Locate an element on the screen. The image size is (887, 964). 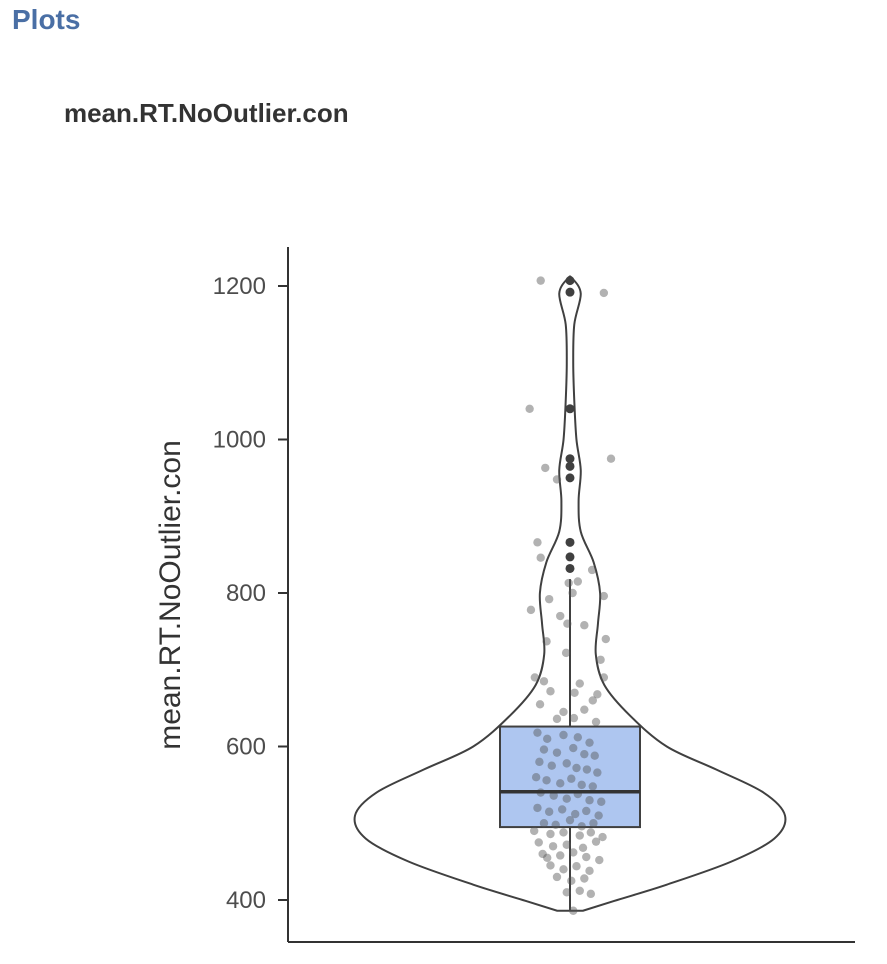
y-axis-label: mean.RT.NoOutlier.con is located at coordinates (170, 595).